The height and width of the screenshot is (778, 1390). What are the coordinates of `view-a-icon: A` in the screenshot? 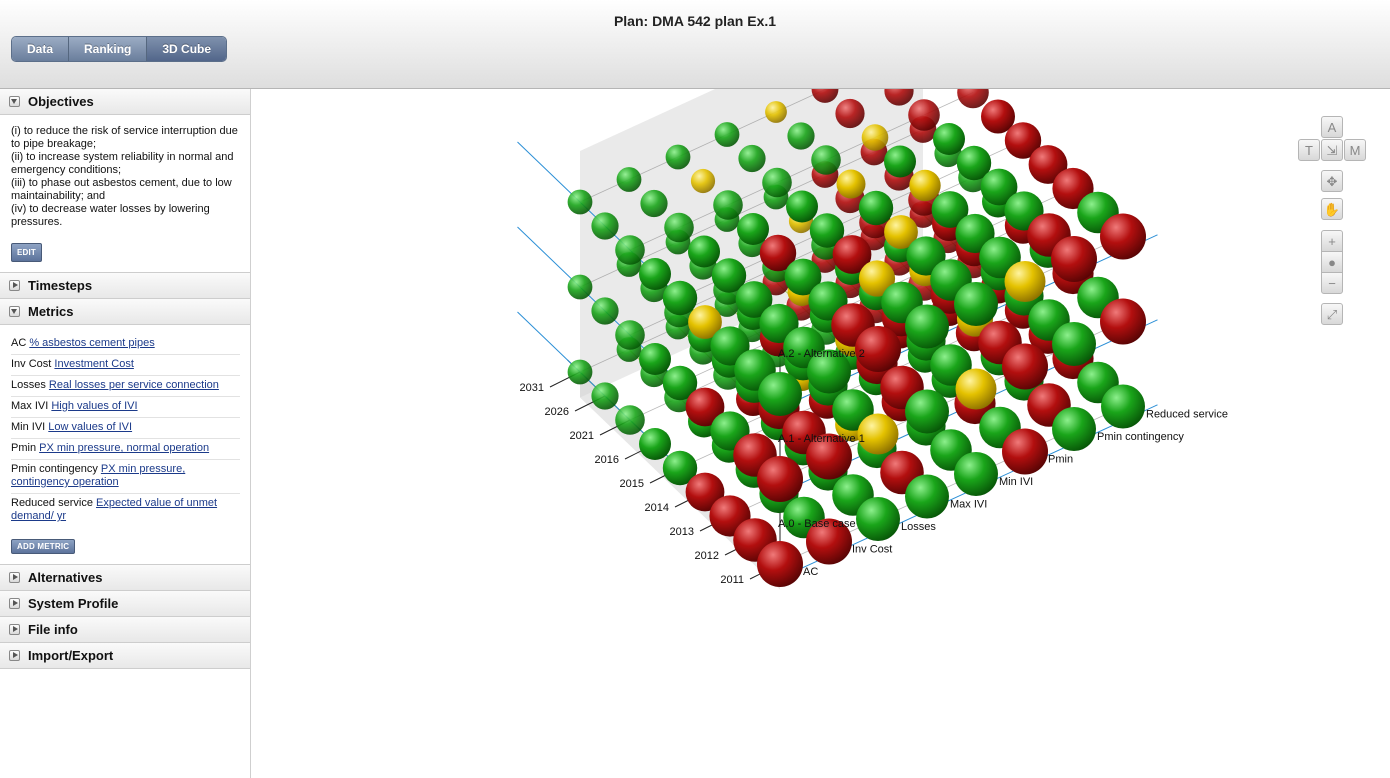 It's located at (1332, 127).